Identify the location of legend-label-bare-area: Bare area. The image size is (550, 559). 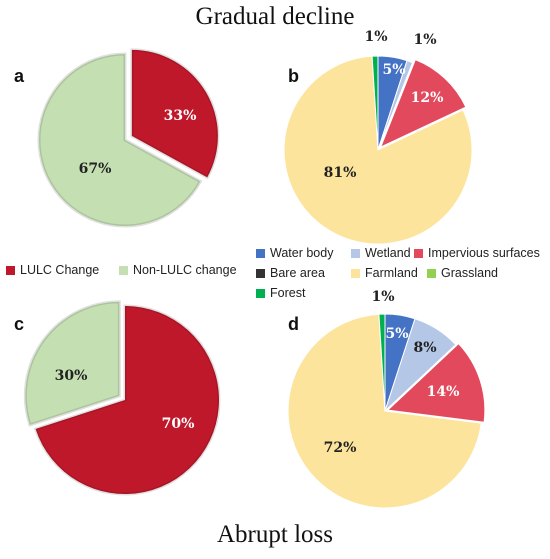
(297, 273).